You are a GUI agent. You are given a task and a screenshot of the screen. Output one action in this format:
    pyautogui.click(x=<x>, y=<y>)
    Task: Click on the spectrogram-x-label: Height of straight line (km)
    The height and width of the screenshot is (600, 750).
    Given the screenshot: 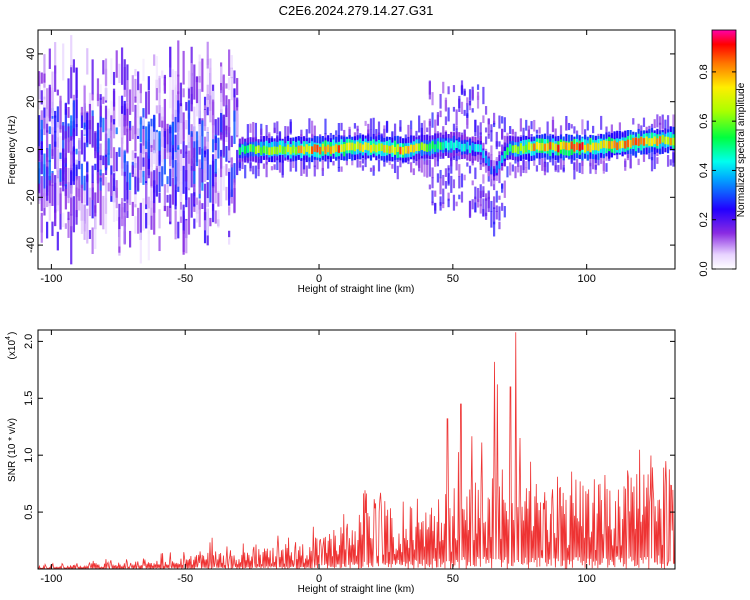 What is the action you would take?
    pyautogui.click(x=356, y=289)
    